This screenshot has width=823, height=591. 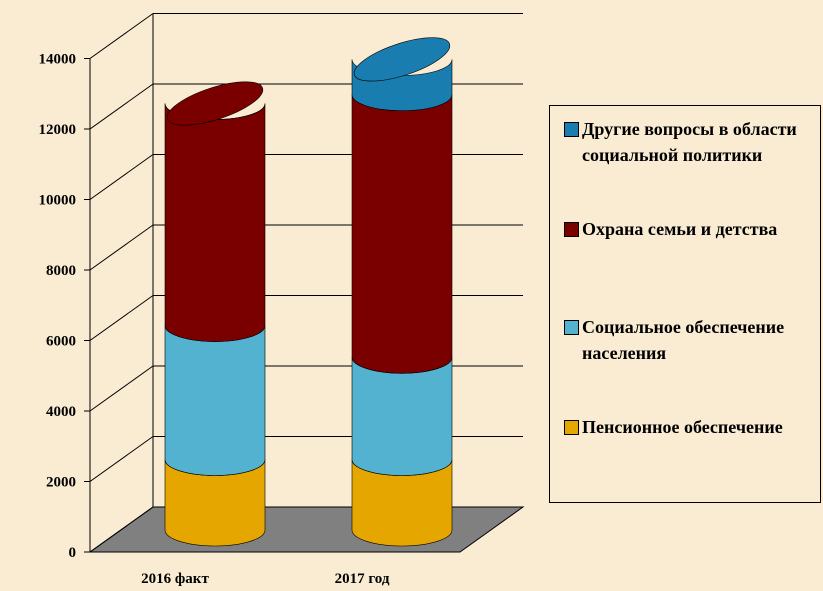 I want to click on legend-item: Социальное обеспечение населения, so click(x=689, y=340).